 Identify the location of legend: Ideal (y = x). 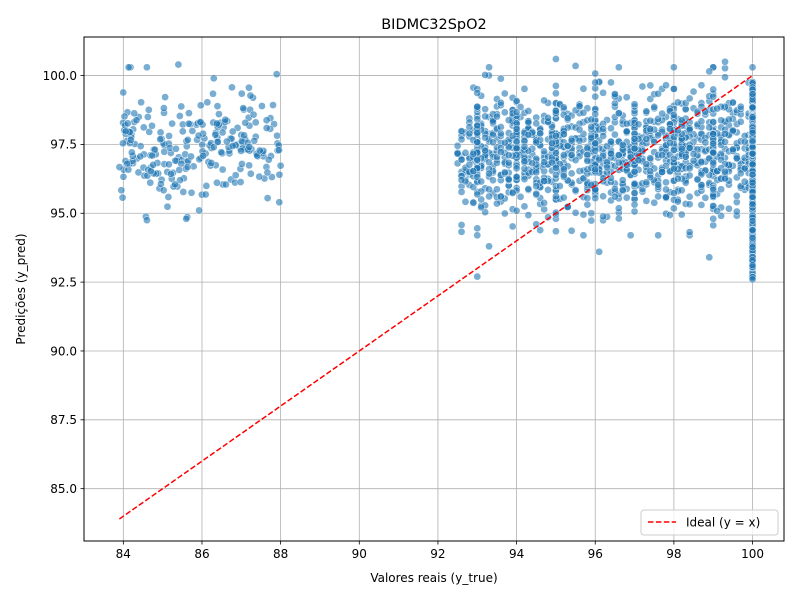
(709, 522).